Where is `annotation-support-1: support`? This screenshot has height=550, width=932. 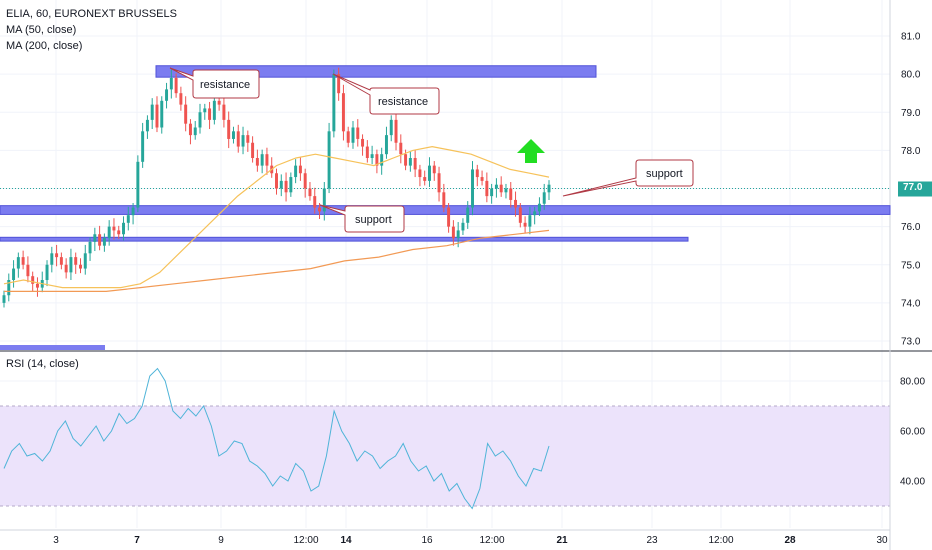
annotation-support-1: support is located at coordinates (362, 218).